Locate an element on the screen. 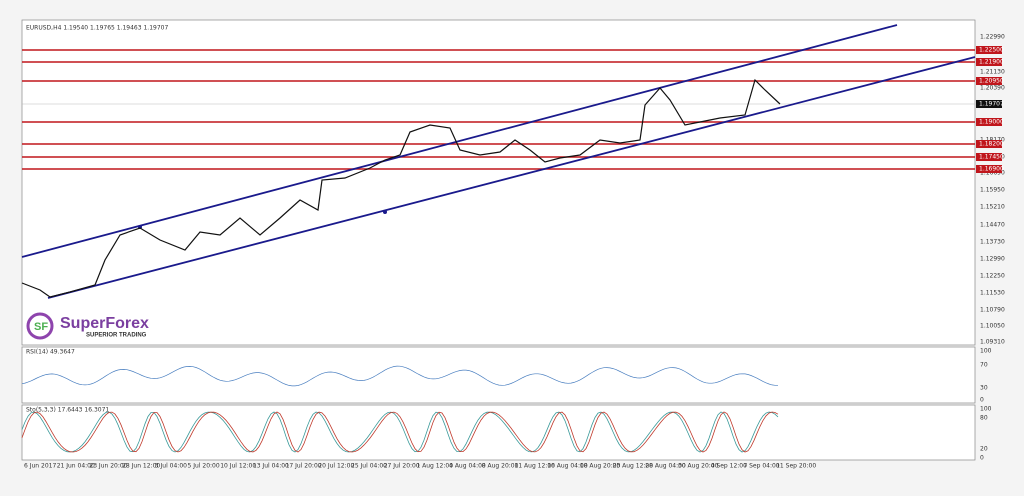 The image size is (1024, 496). stochastic-main is located at coordinates (400, 432).